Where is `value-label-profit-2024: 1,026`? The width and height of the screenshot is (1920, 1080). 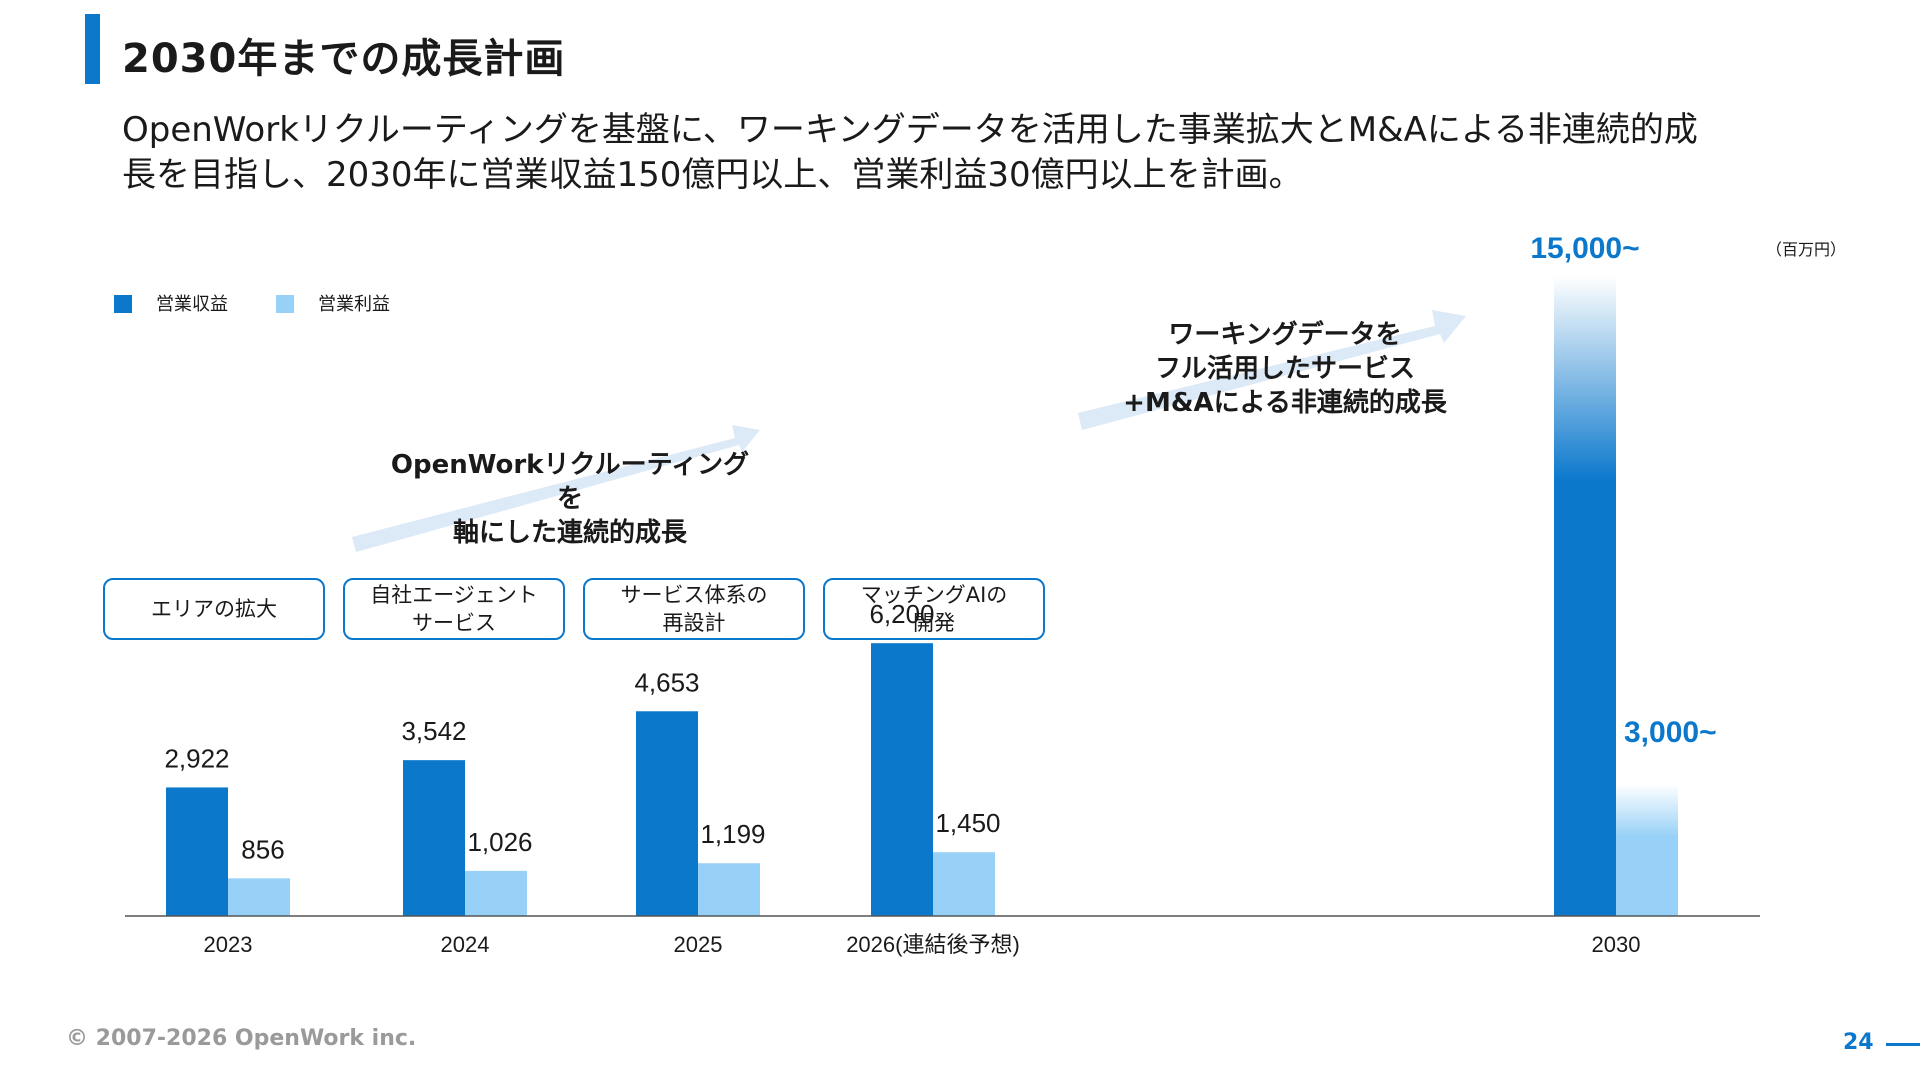 value-label-profit-2024: 1,026 is located at coordinates (499, 842).